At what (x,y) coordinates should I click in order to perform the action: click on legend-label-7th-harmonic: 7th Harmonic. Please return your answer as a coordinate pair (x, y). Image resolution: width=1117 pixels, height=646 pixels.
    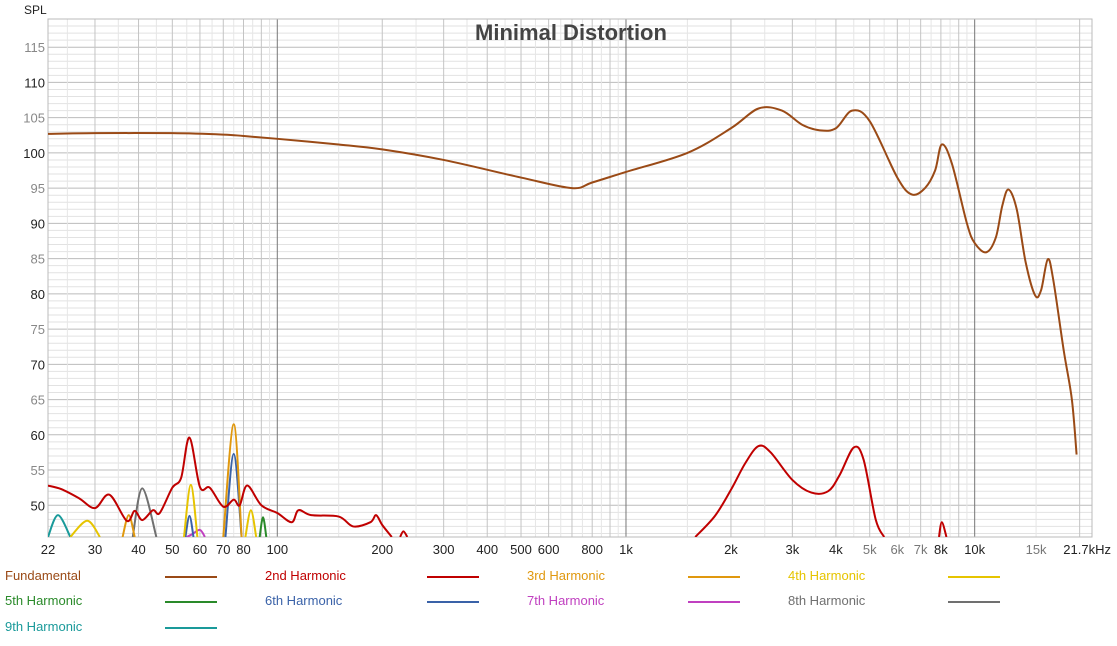
    Looking at the image, I should click on (566, 600).